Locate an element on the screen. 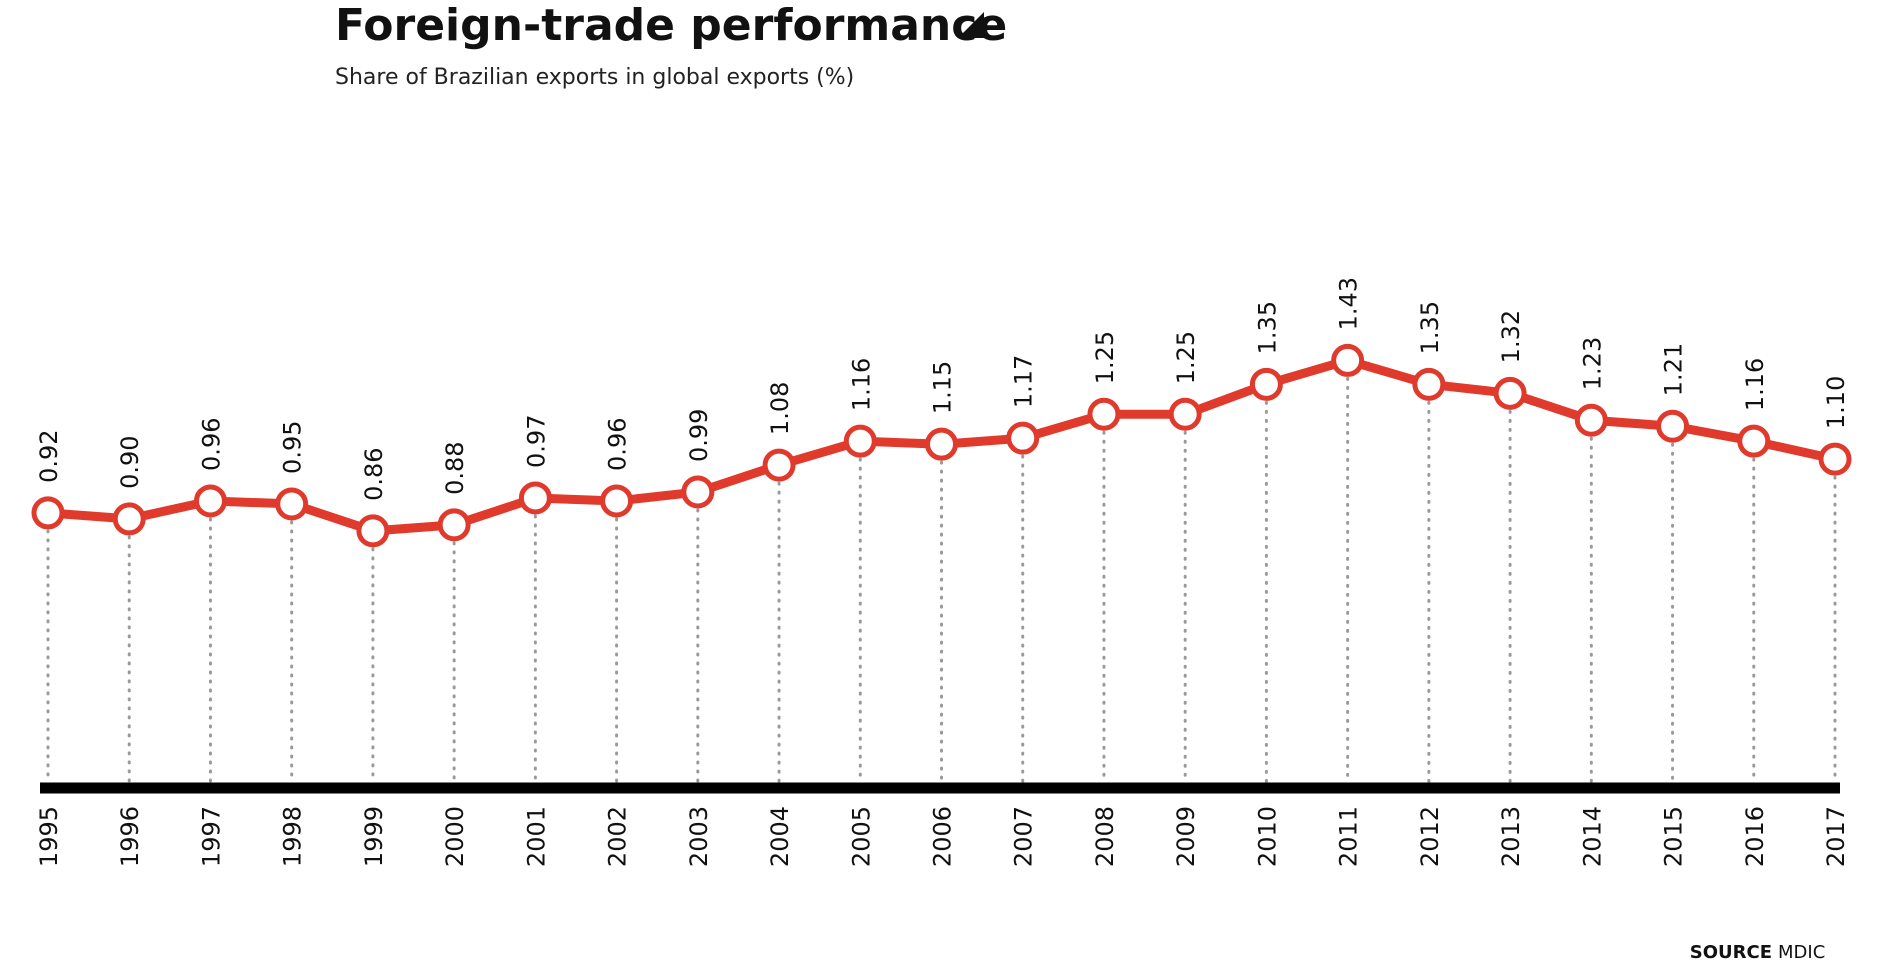 This screenshot has width=1900, height=967. x-tick-label-2006: 2006 is located at coordinates (943, 836).